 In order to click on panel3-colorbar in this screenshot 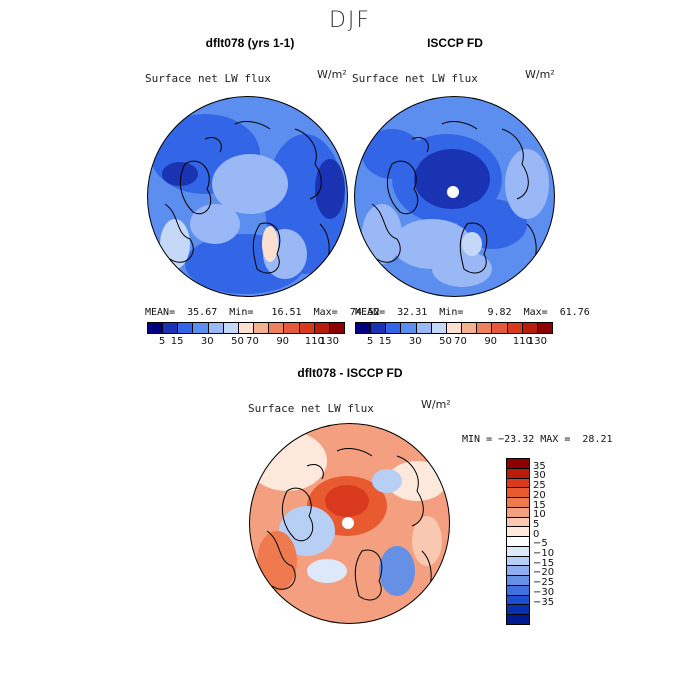, I will do `click(518, 541)`.